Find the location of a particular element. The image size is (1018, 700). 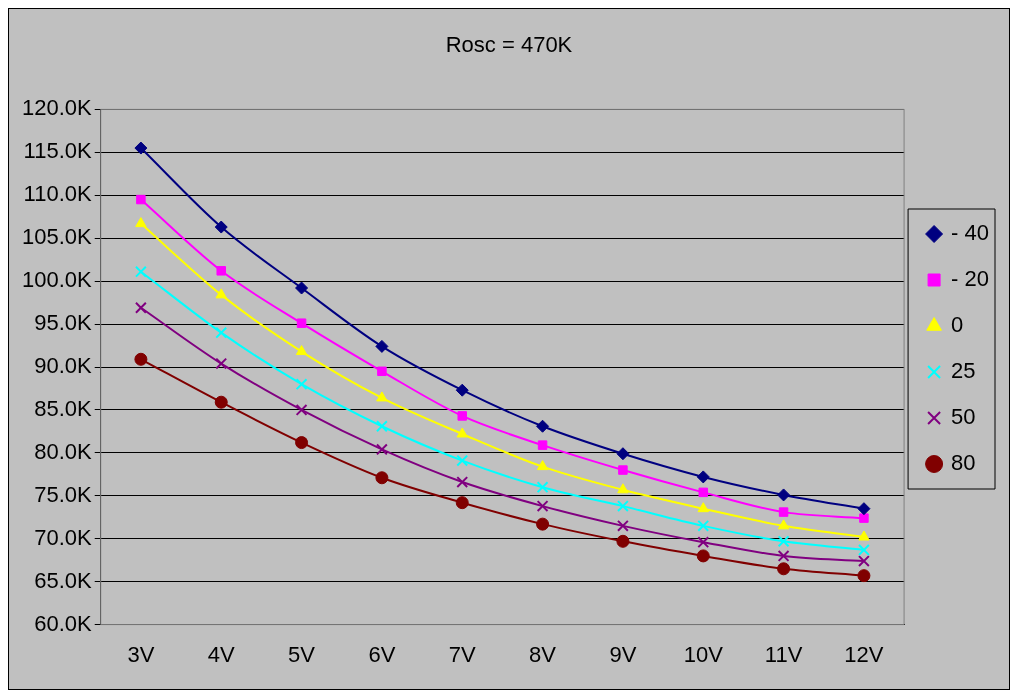

y-tick-label: 110.0K is located at coordinates (58, 194).